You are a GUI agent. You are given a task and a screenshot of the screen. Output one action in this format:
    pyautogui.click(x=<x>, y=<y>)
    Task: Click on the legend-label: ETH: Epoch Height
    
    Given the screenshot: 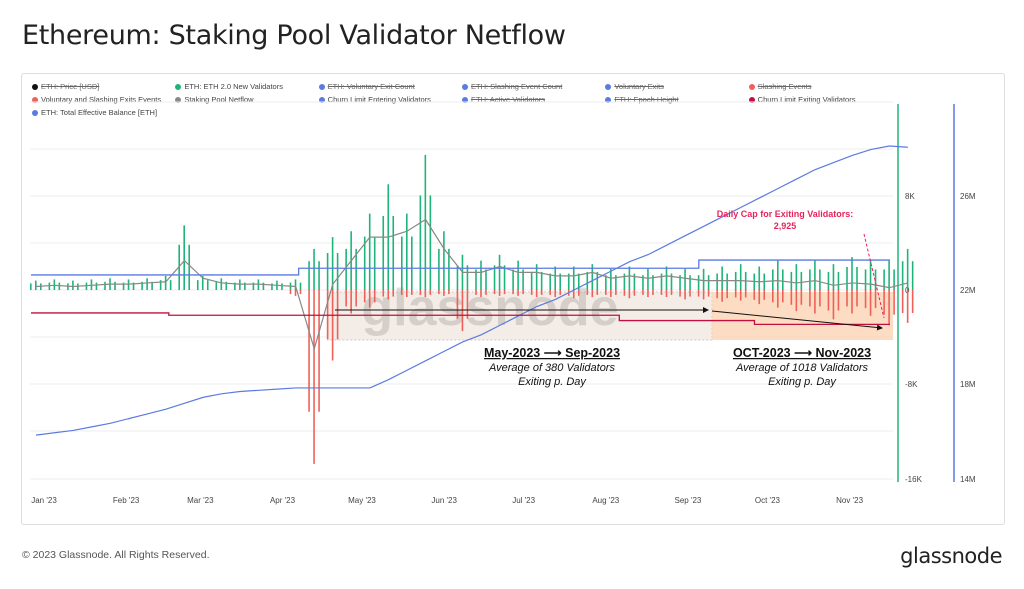 What is the action you would take?
    pyautogui.click(x=646, y=99)
    